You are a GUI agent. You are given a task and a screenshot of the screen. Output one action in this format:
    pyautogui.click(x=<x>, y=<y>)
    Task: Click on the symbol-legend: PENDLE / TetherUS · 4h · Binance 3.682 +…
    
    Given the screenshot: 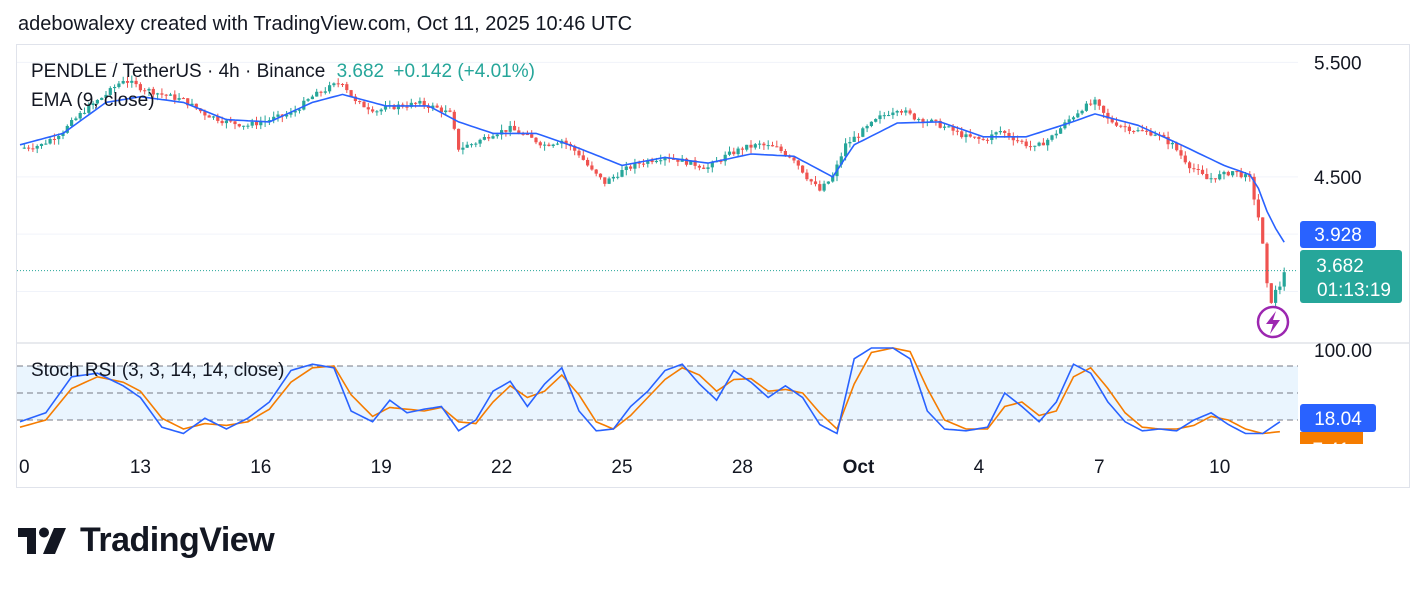 What is the action you would take?
    pyautogui.click(x=283, y=72)
    